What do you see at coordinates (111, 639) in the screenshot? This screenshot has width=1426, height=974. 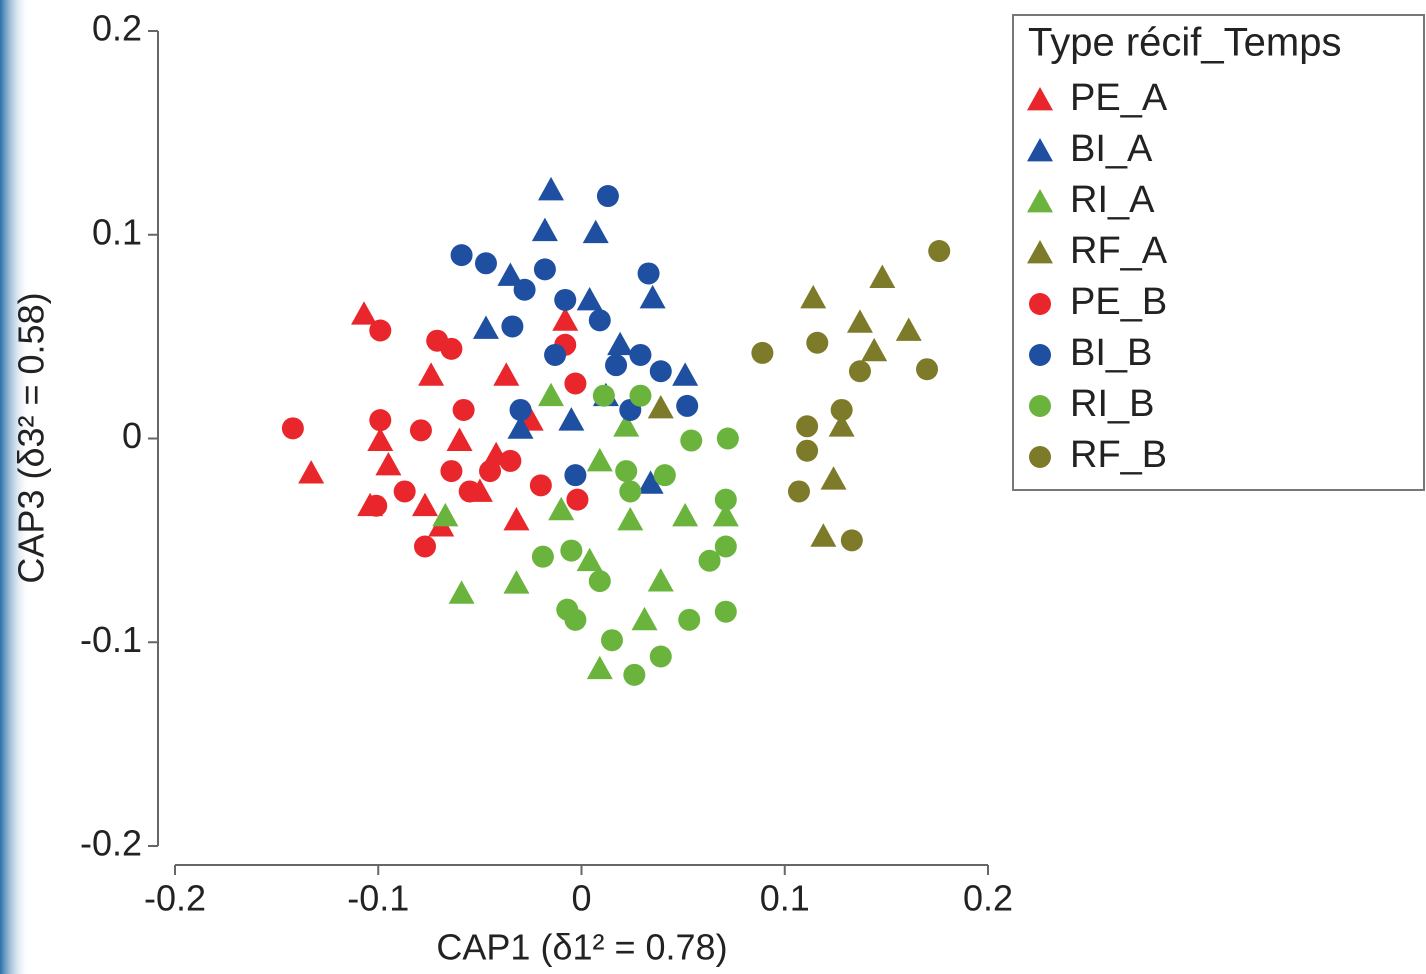 I see `y-tick-label: -0.1` at bounding box center [111, 639].